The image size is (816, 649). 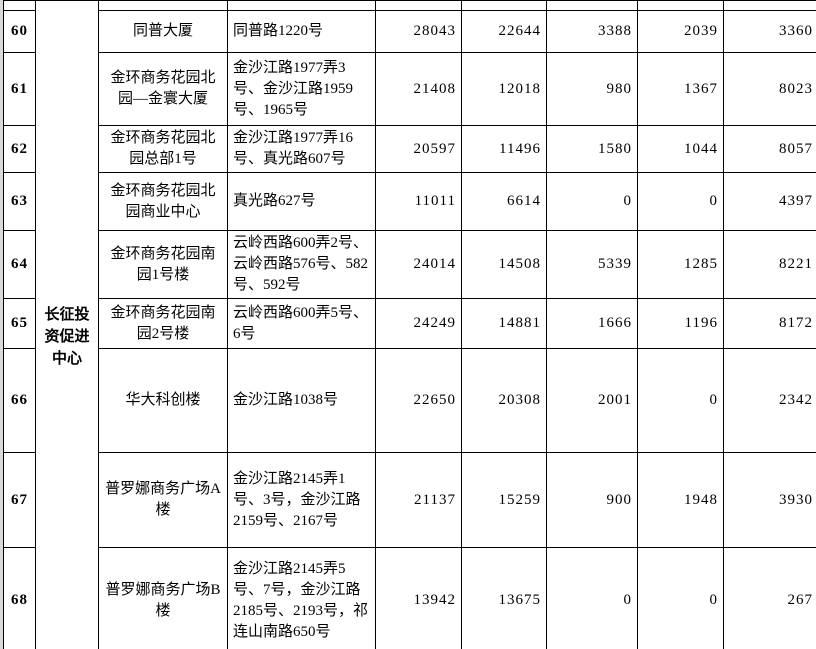 I want to click on row-number-cell, so click(x=19, y=5).